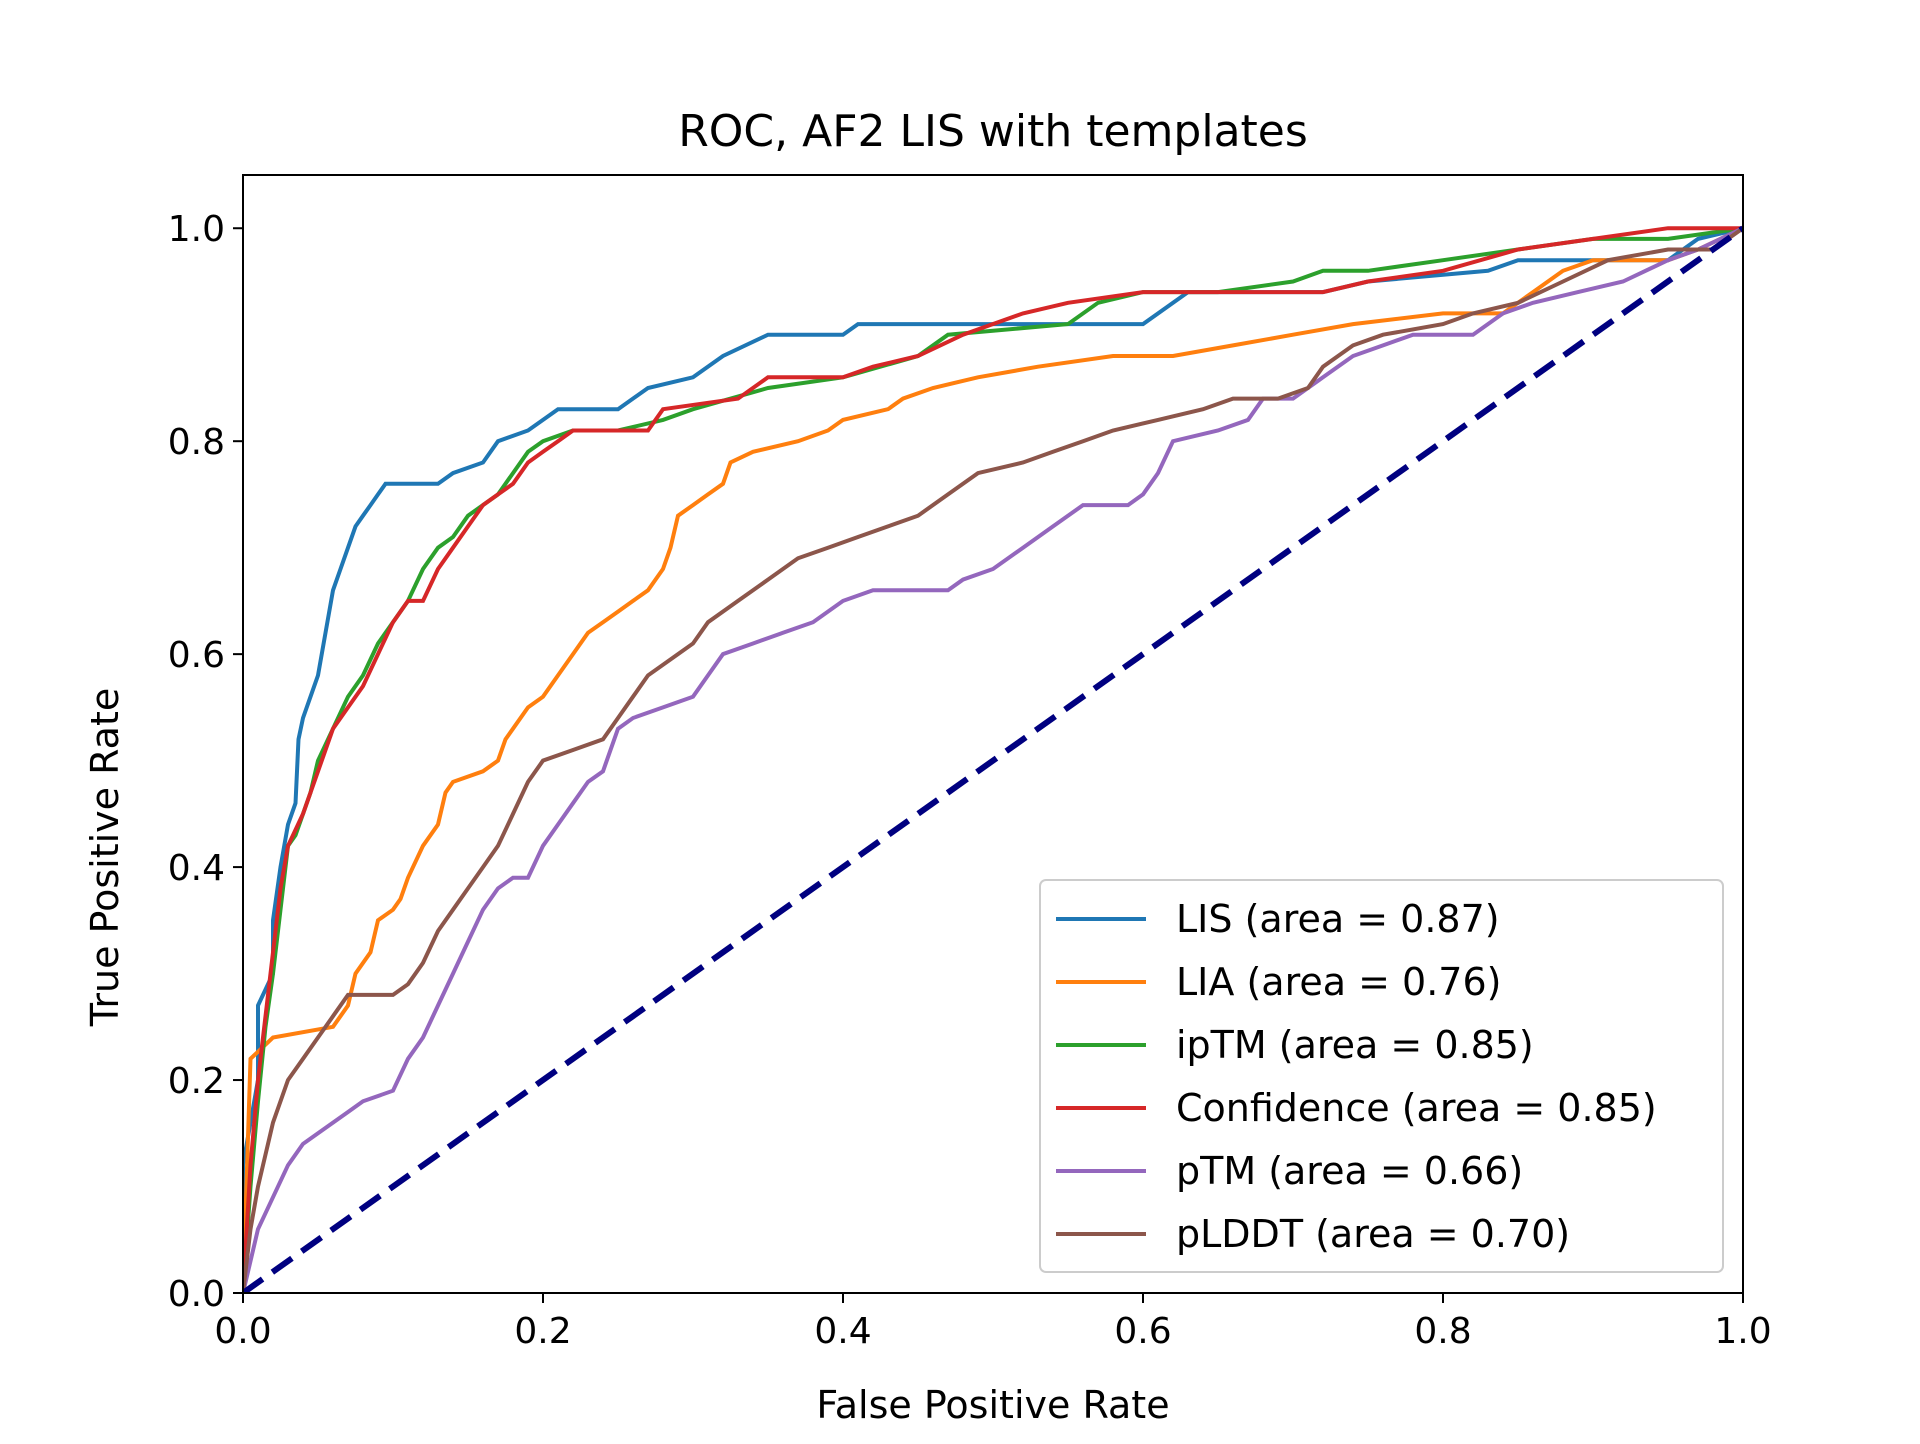  Describe the element at coordinates (196, 868) in the screenshot. I see `y-tick-label: 0.4` at that location.